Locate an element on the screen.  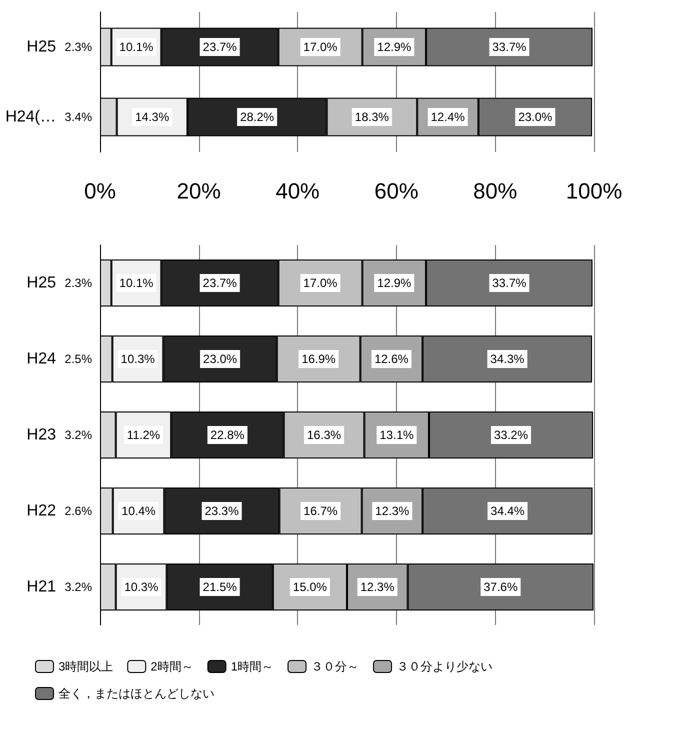
data-label: 3.4% is located at coordinates (78, 117).